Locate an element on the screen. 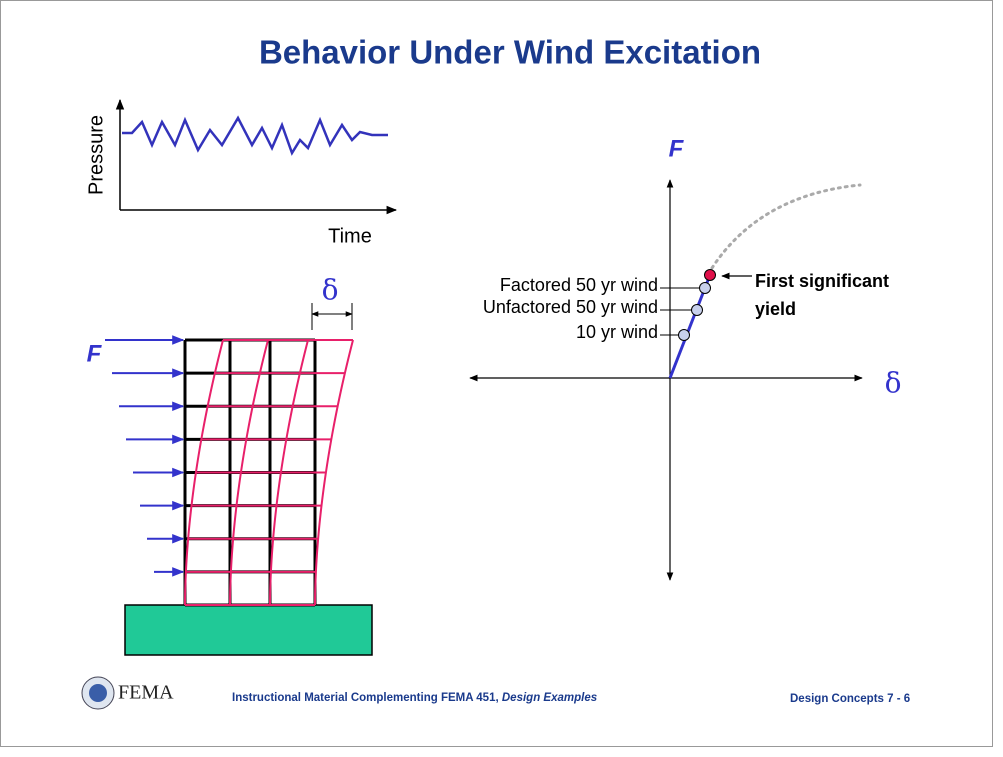 The image size is (1003, 757). drift-label: δ is located at coordinates (330, 290).